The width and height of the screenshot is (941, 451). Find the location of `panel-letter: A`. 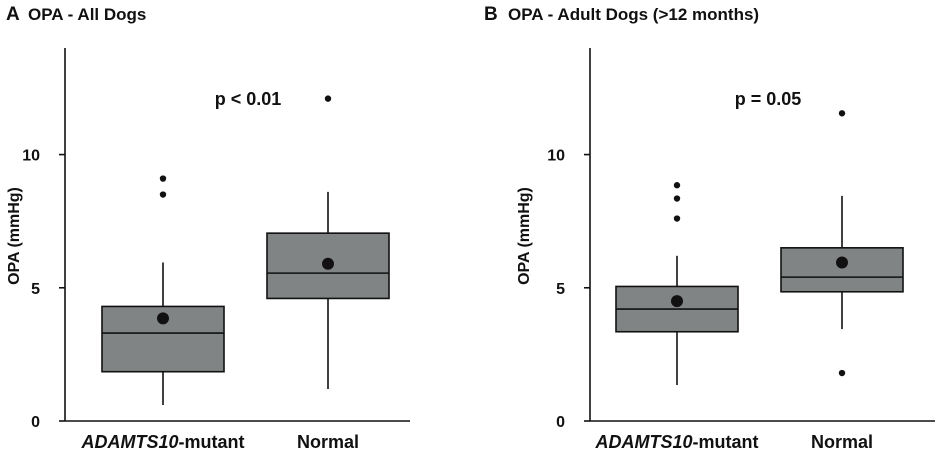

panel-letter: A is located at coordinates (13, 14).